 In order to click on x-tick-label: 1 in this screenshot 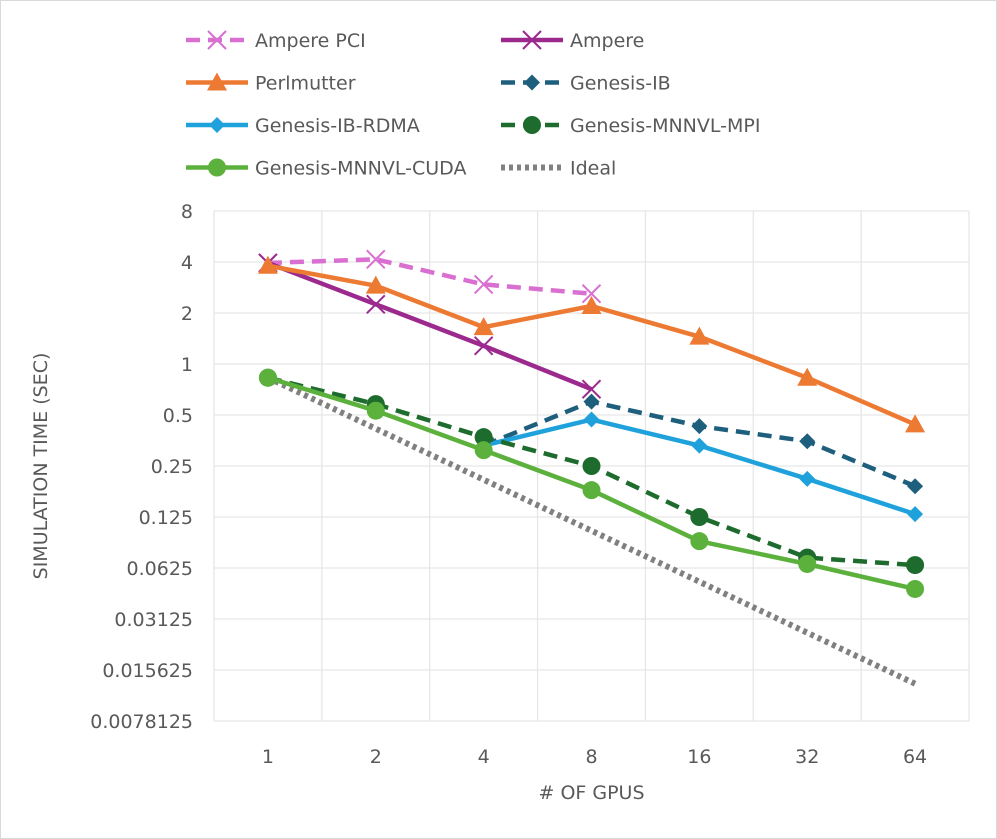, I will do `click(268, 757)`.